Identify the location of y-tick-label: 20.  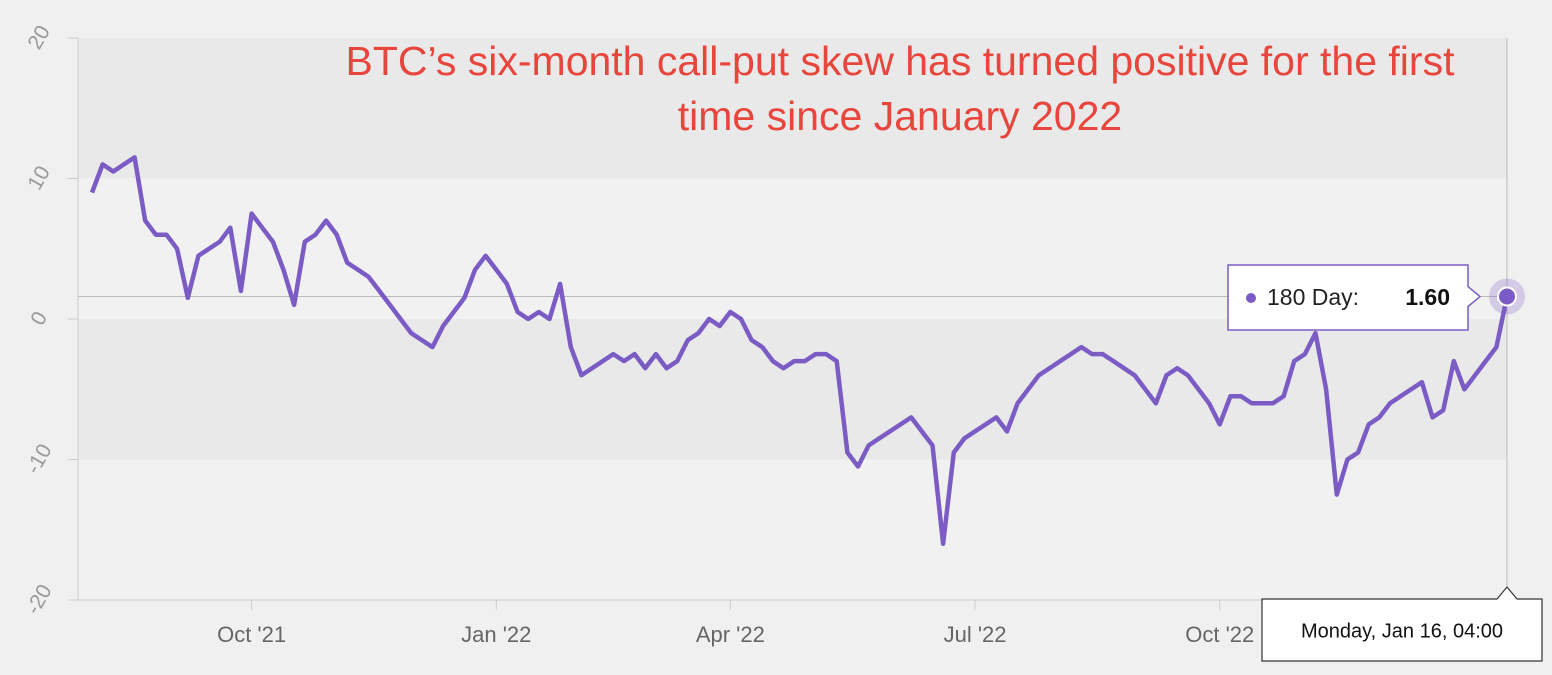
(39, 38).